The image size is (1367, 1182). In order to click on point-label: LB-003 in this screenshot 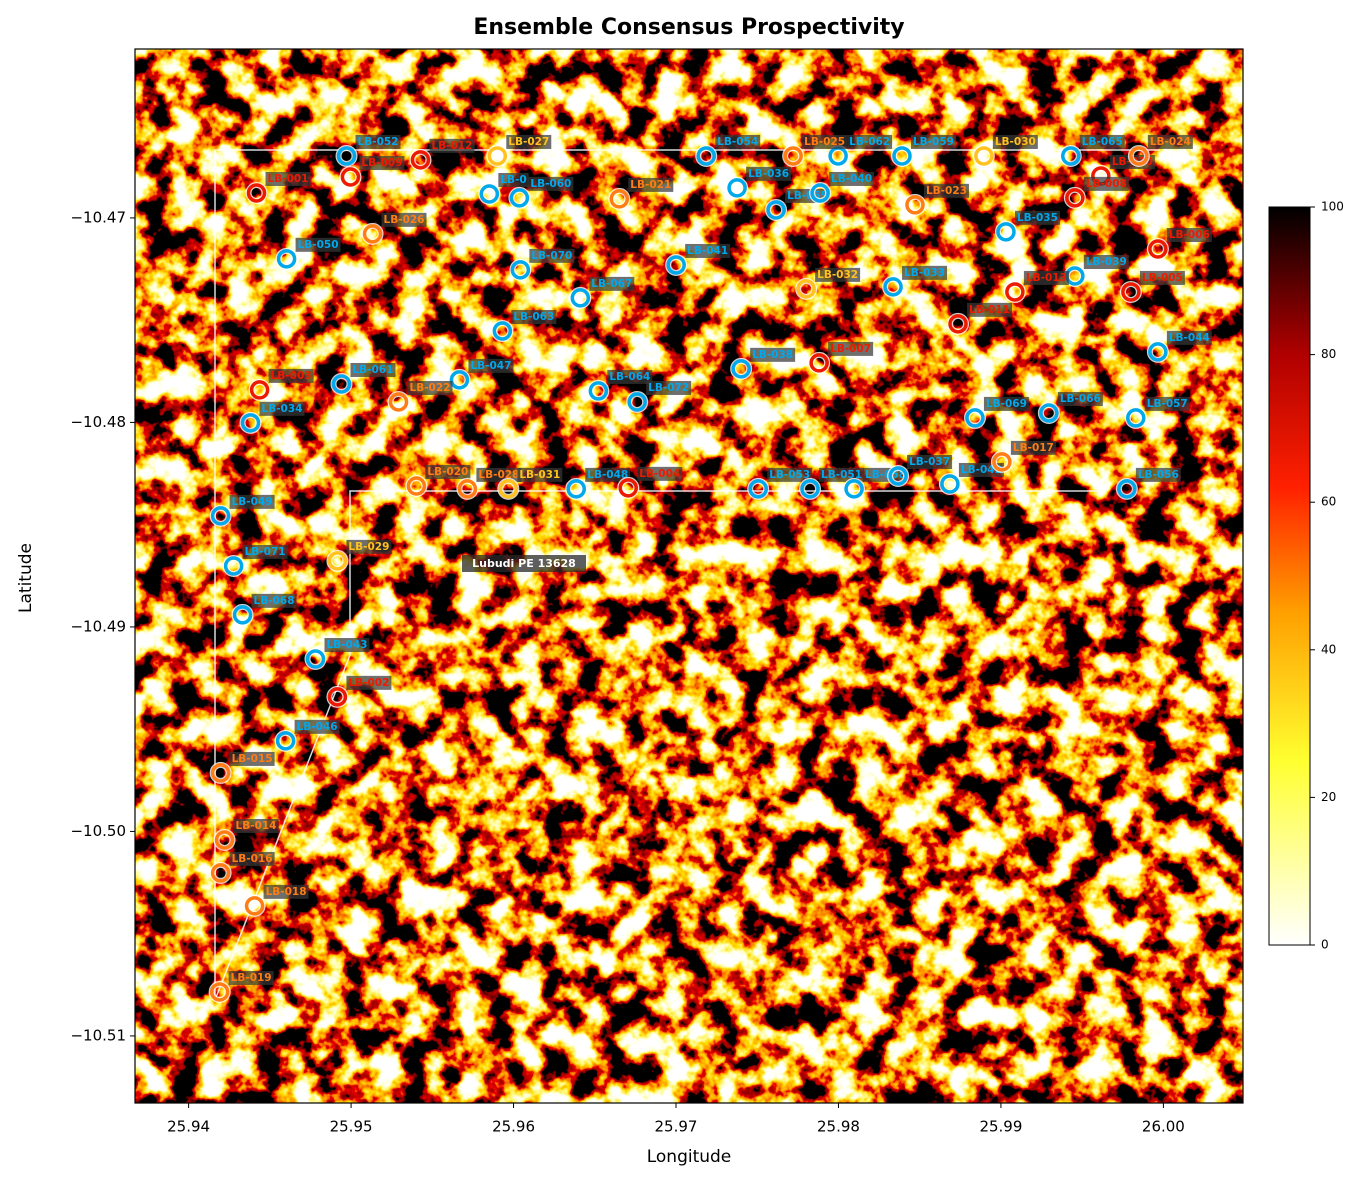, I will do `click(291, 376)`.